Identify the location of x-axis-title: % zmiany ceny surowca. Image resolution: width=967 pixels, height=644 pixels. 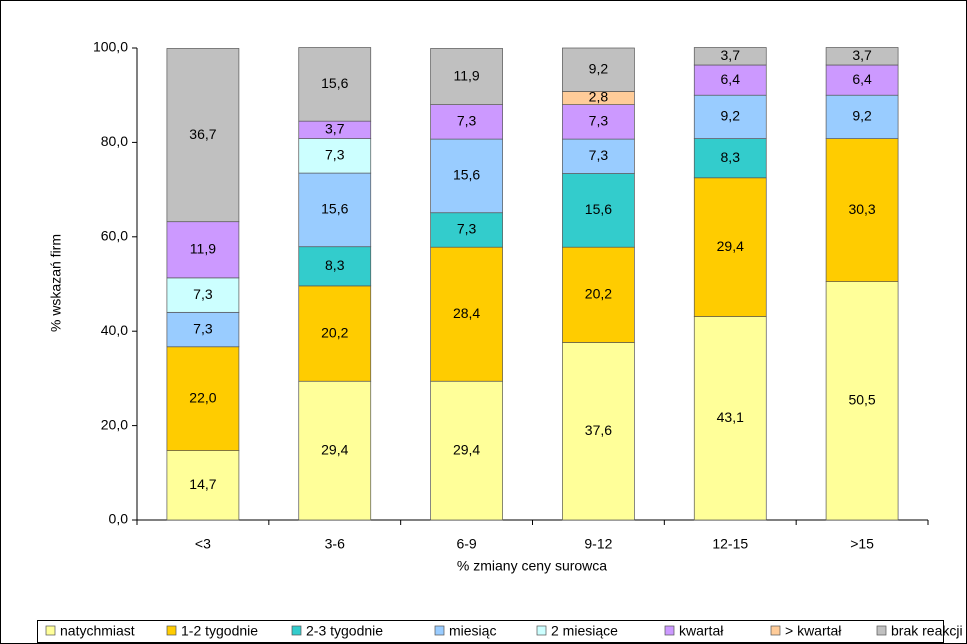
(532, 566).